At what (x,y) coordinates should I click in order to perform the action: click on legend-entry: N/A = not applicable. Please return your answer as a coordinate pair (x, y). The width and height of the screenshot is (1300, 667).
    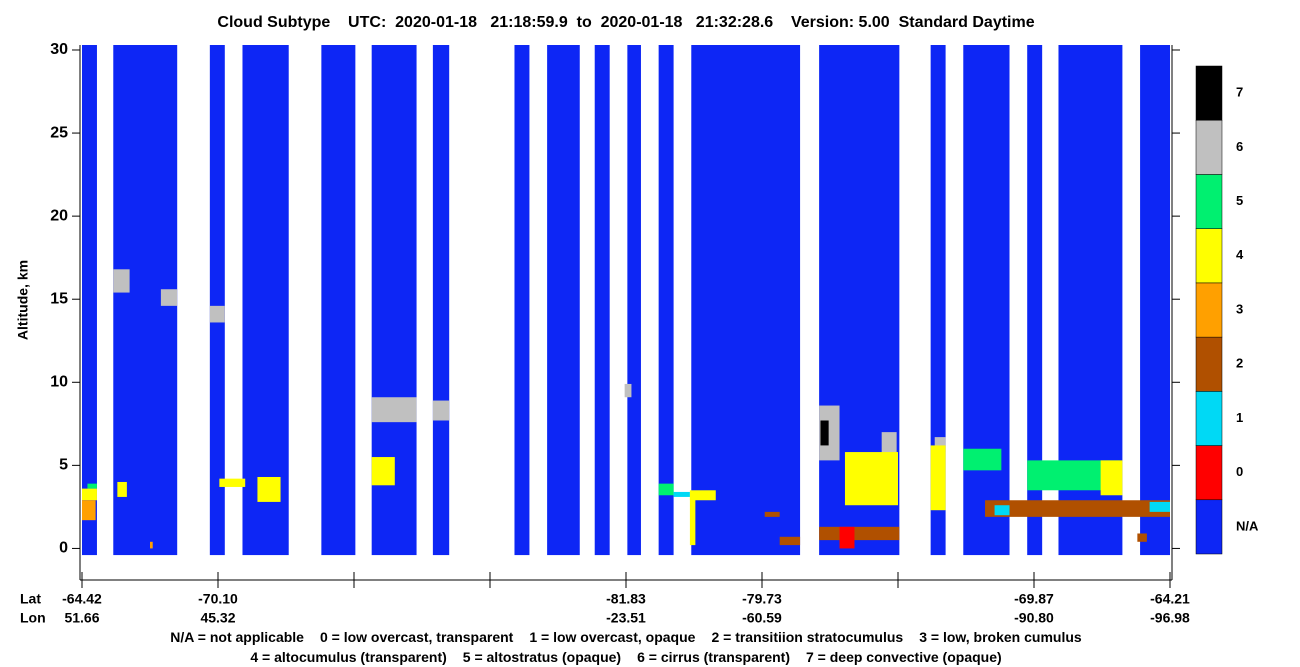
    Looking at the image, I should click on (237, 637).